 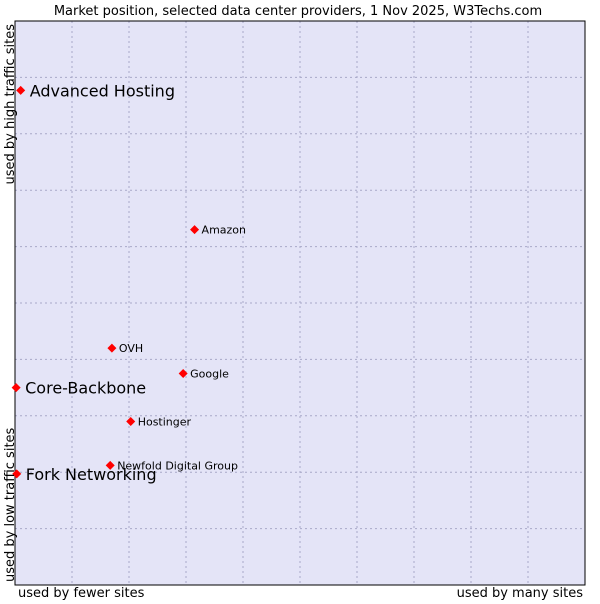 What do you see at coordinates (85, 388) in the screenshot?
I see `point-label: Core-Backbone` at bounding box center [85, 388].